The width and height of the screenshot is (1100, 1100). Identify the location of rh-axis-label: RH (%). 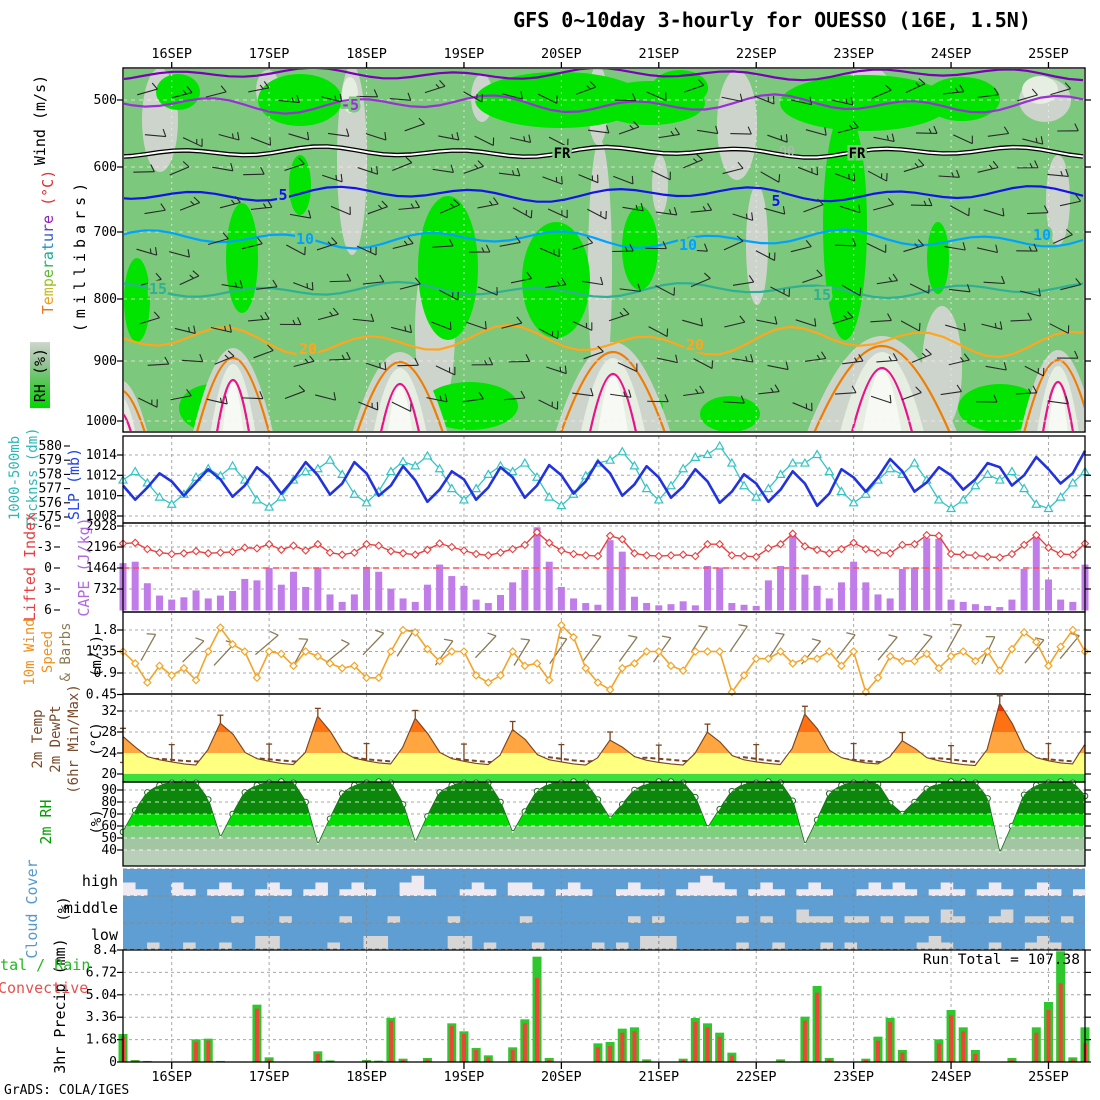
(40, 375).